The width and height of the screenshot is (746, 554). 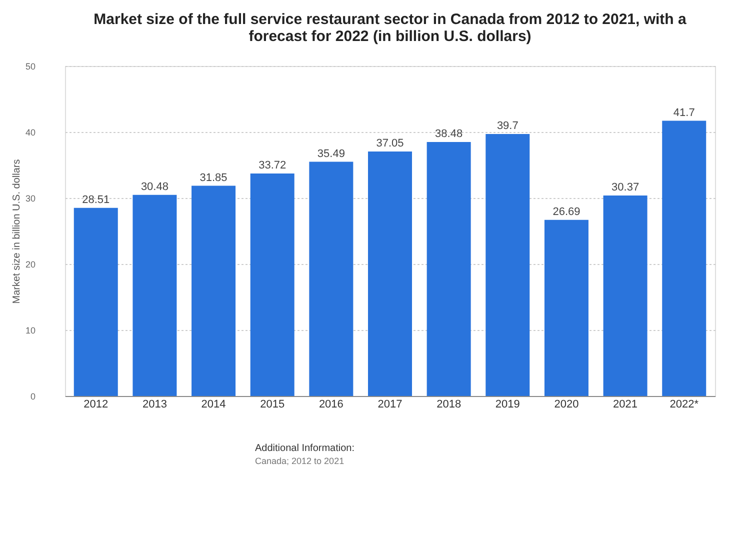 What do you see at coordinates (626, 188) in the screenshot?
I see `data-label: 30.37` at bounding box center [626, 188].